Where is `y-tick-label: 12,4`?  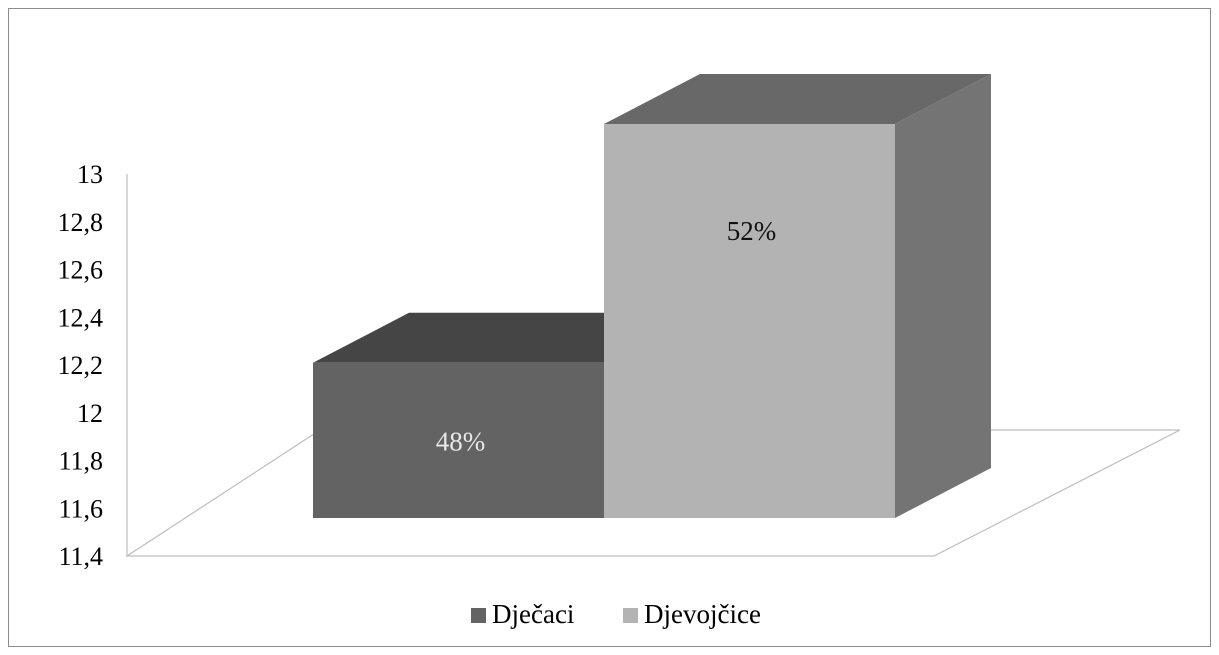
y-tick-label: 12,4 is located at coordinates (81, 317).